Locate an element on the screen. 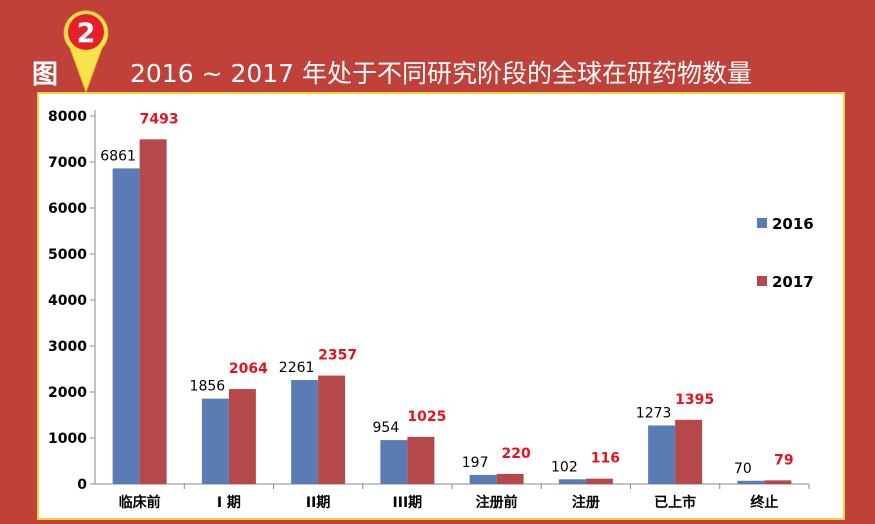  y-axis: 0 1000 2000 3000 4000 5000 6000 7000 8000 is located at coordinates (72, 301).